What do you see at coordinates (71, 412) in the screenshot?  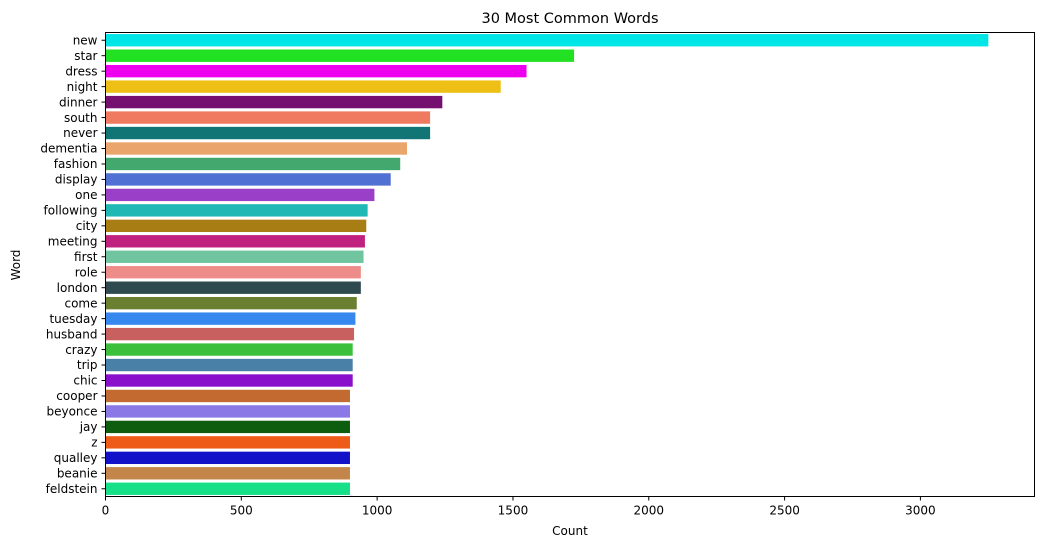 I see `y-tick-label: beyonce` at bounding box center [71, 412].